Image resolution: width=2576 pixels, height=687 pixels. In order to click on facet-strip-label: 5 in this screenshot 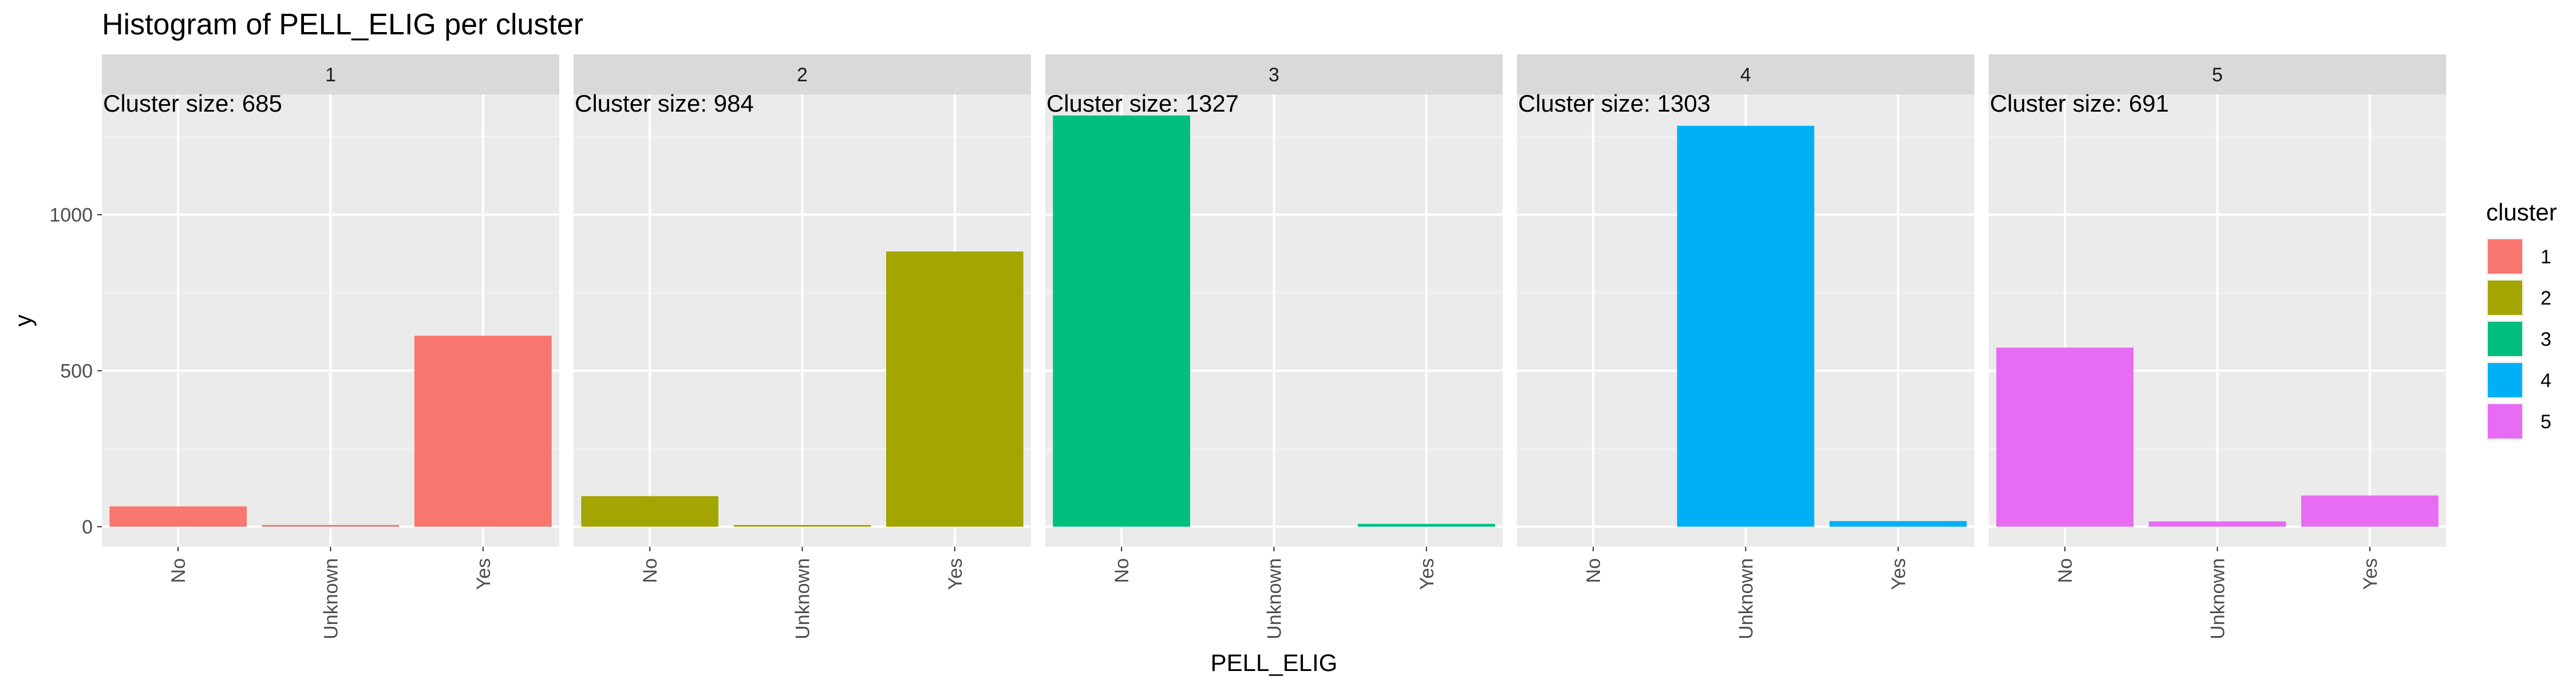, I will do `click(2217, 75)`.